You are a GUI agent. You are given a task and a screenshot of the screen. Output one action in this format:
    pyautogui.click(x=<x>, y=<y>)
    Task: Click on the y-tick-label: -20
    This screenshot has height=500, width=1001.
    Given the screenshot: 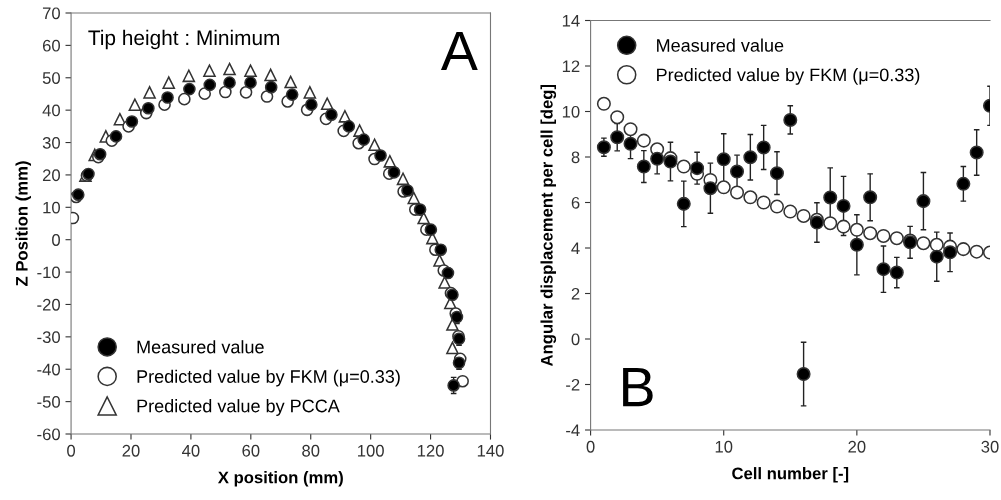 What is the action you would take?
    pyautogui.click(x=48, y=304)
    